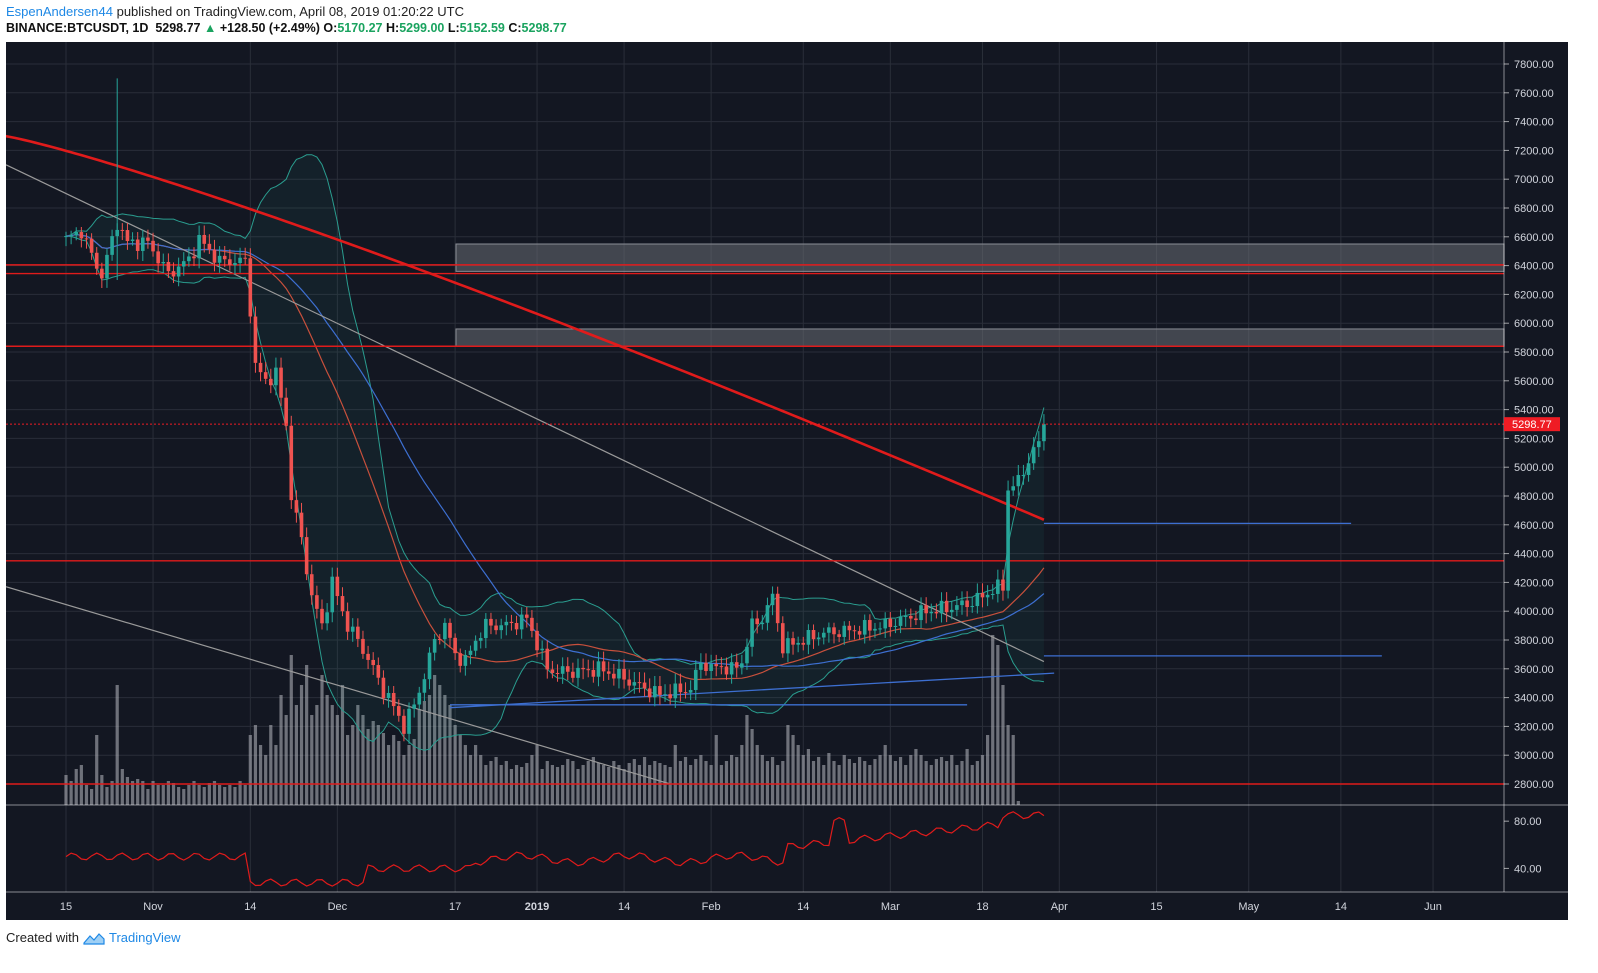  What do you see at coordinates (1534, 727) in the screenshot?
I see `price-tick-label: 3200.00` at bounding box center [1534, 727].